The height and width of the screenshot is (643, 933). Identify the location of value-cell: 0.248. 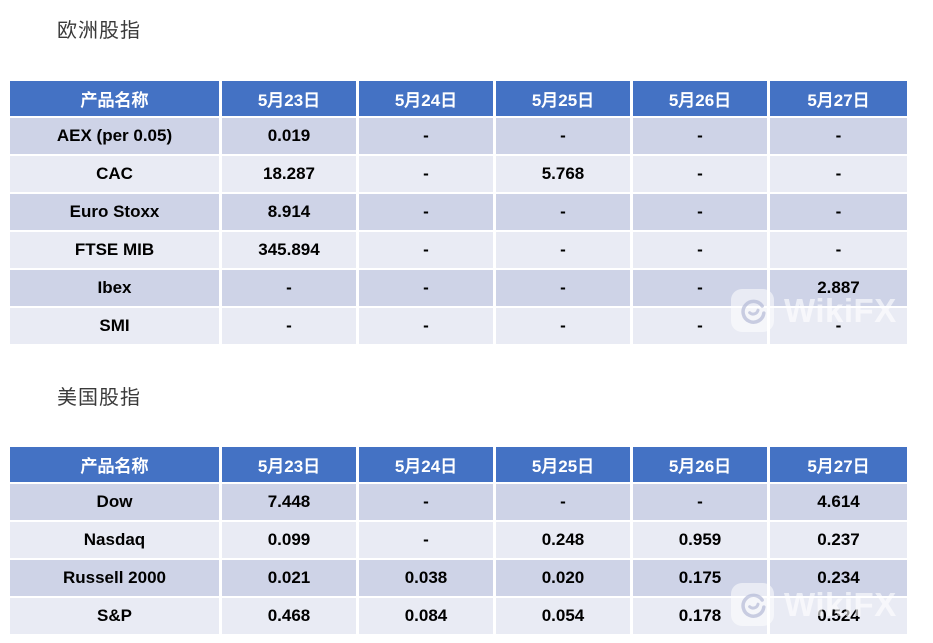
(564, 541).